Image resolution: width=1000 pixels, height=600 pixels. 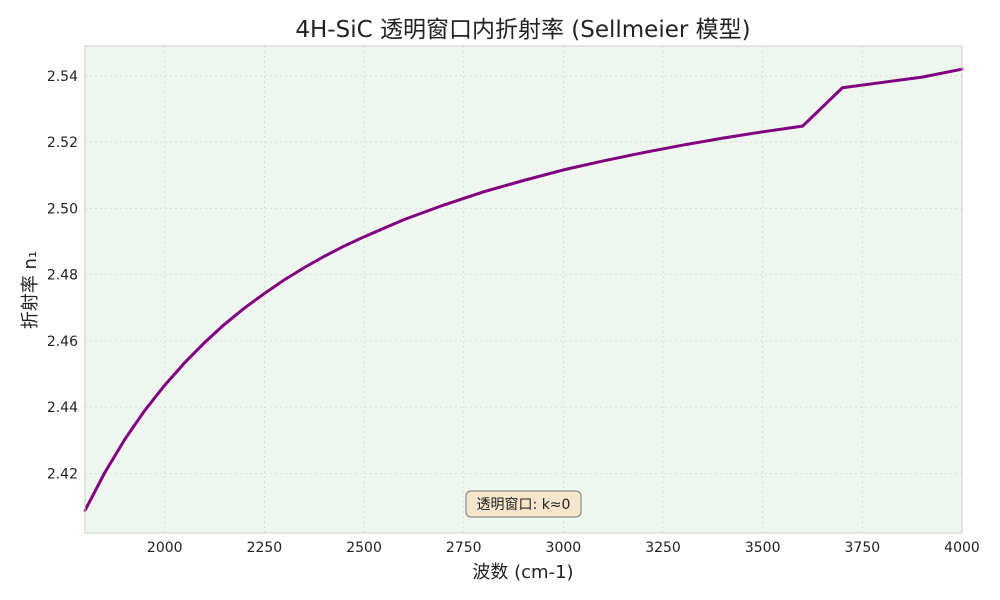 What do you see at coordinates (863, 548) in the screenshot?
I see `x-tick-label: 3750` at bounding box center [863, 548].